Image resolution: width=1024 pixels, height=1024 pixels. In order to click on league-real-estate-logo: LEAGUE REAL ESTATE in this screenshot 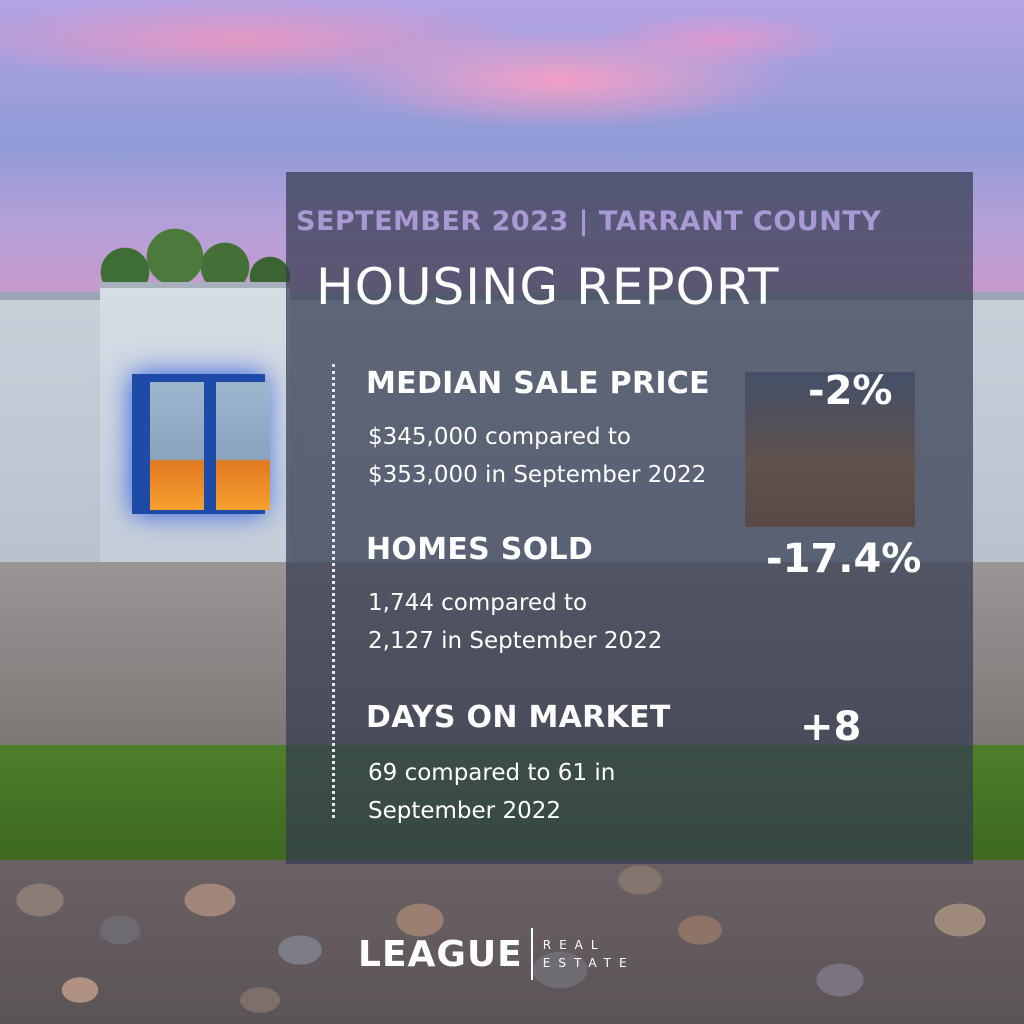, I will do `click(496, 954)`.